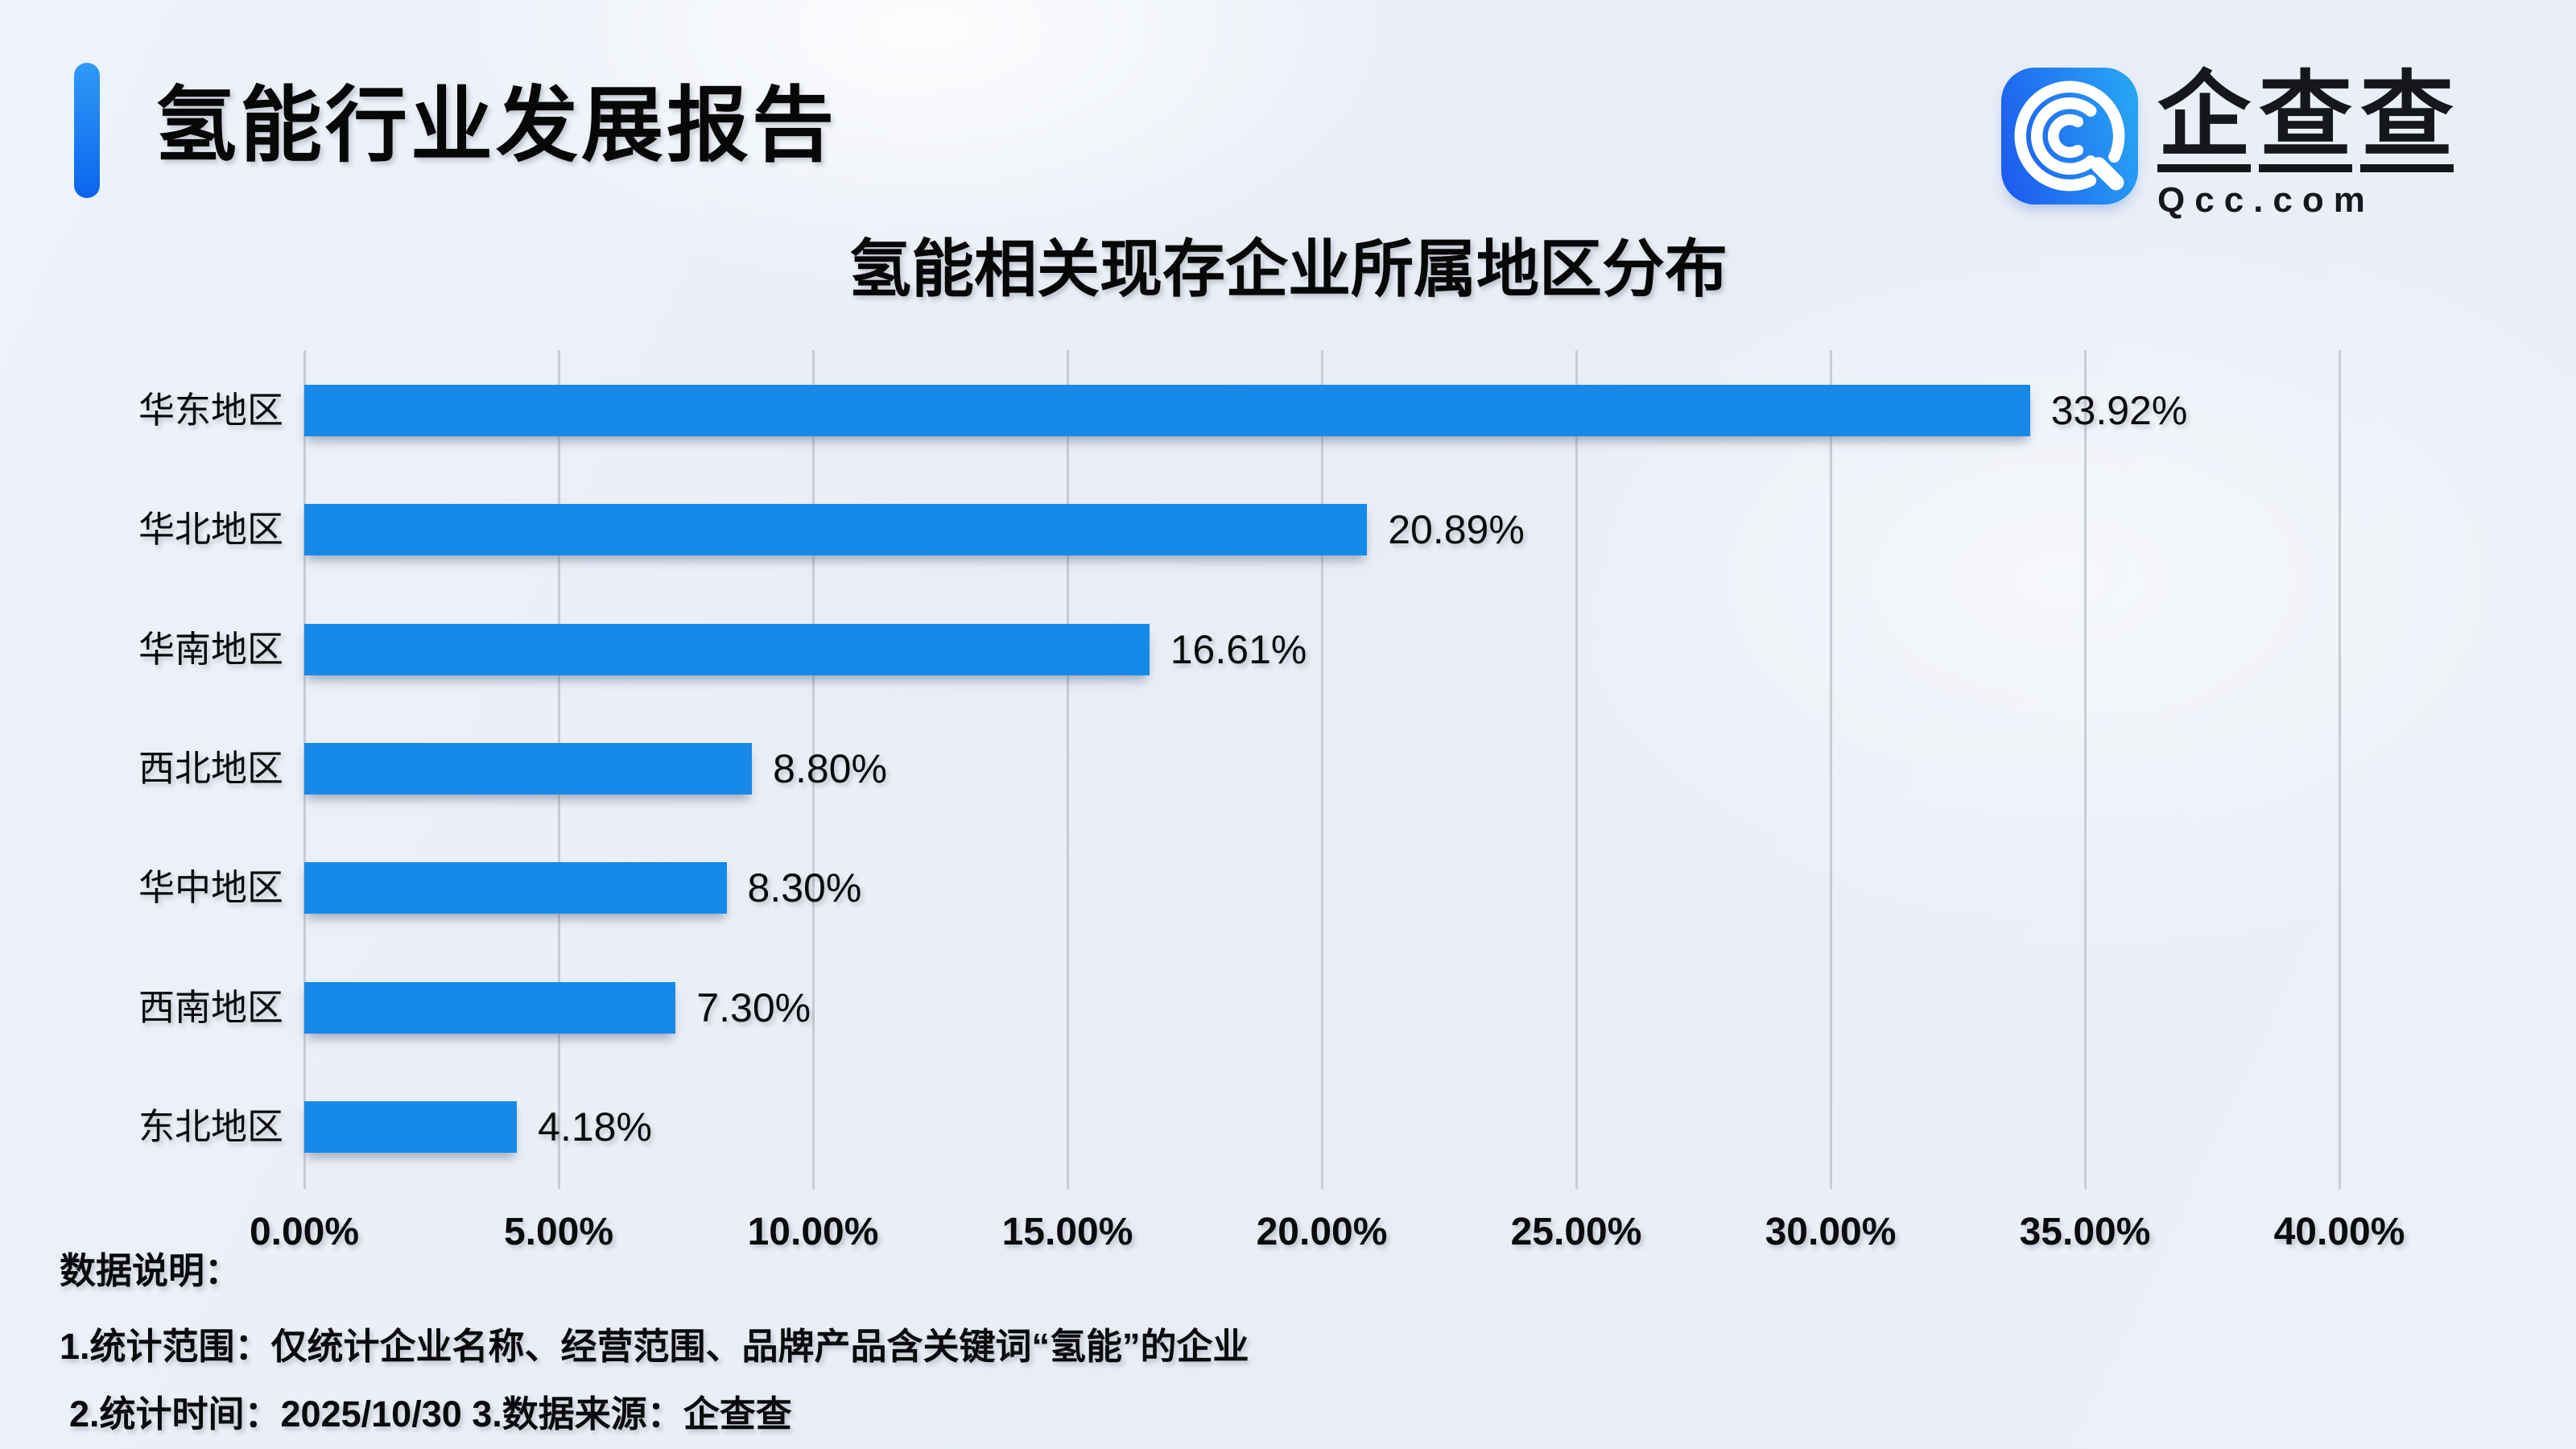 This screenshot has height=1449, width=2576. What do you see at coordinates (211, 1126) in the screenshot?
I see `category-label: 东北地区` at bounding box center [211, 1126].